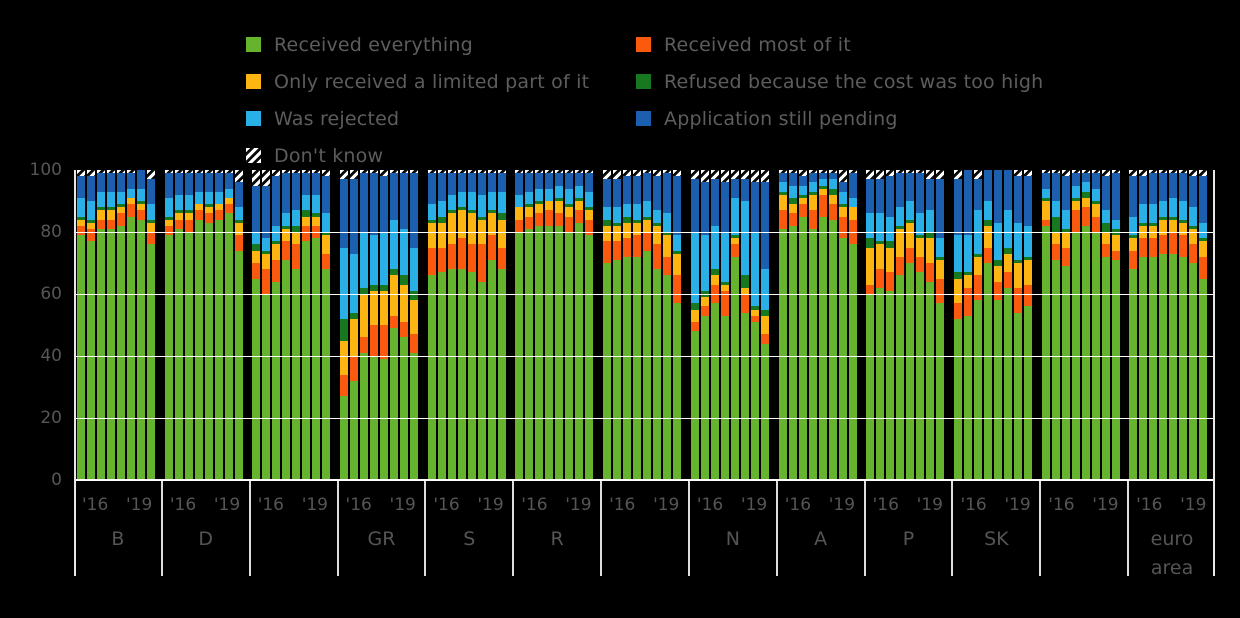  What do you see at coordinates (51, 356) in the screenshot?
I see `y-axis-label-40: 40` at bounding box center [51, 356].